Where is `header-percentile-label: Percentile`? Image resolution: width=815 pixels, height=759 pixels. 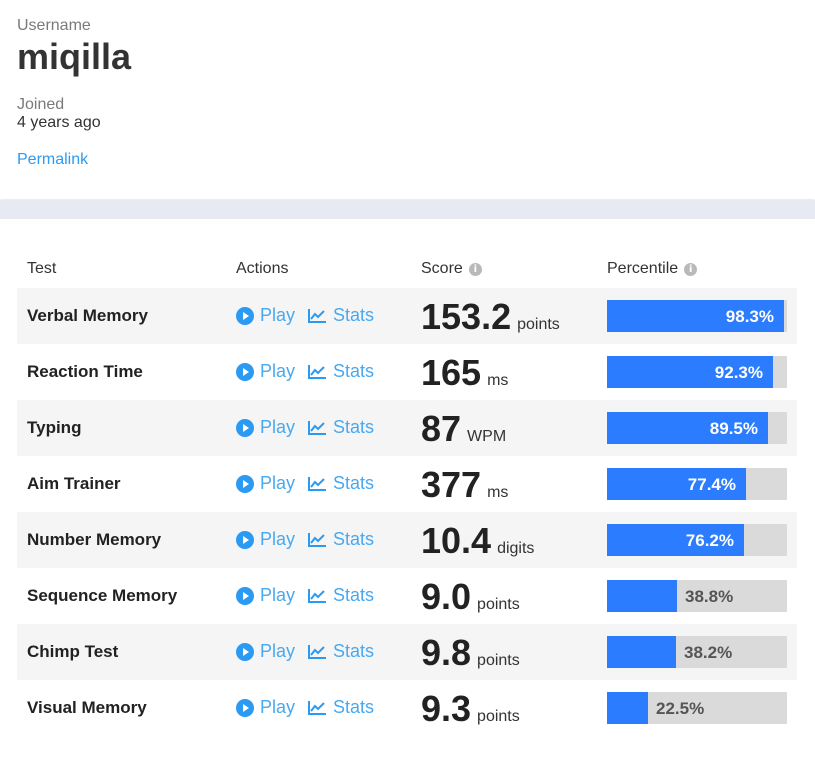 header-percentile-label: Percentile is located at coordinates (643, 268).